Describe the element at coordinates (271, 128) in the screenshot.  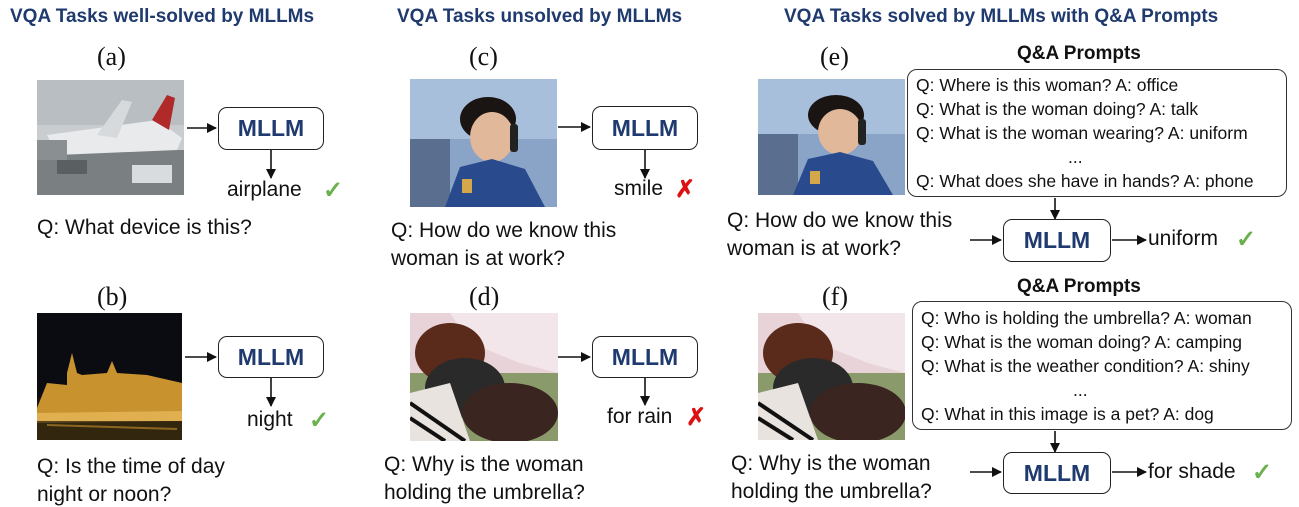
I see `mllm-box-a: MLLM` at that location.